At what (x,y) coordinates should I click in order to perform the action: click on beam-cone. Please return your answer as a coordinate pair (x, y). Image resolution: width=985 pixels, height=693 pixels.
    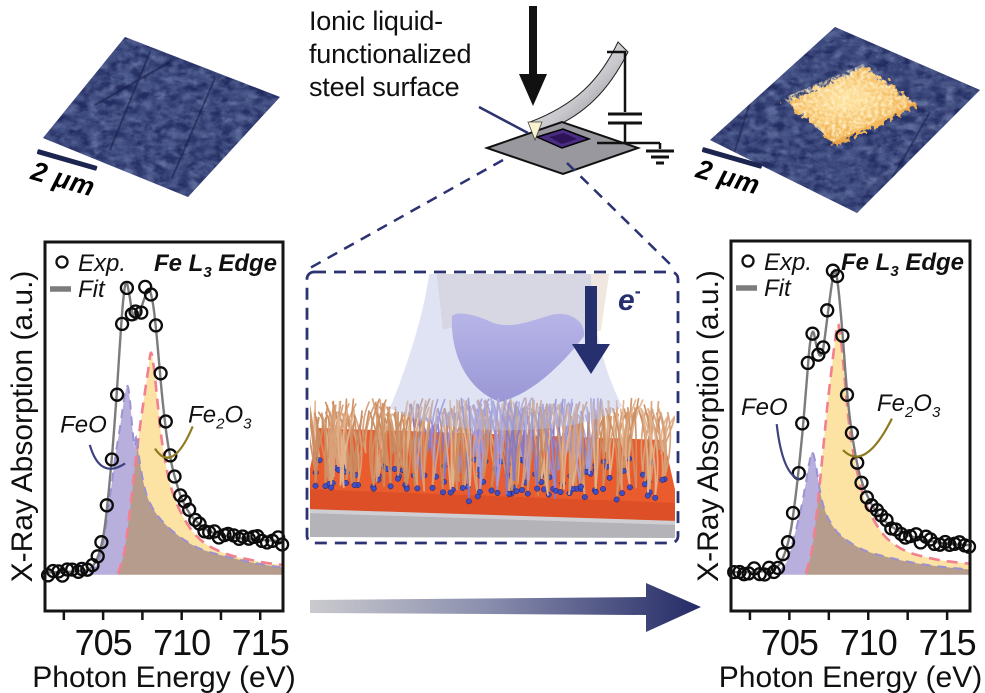
    Looking at the image, I should click on (506, 352).